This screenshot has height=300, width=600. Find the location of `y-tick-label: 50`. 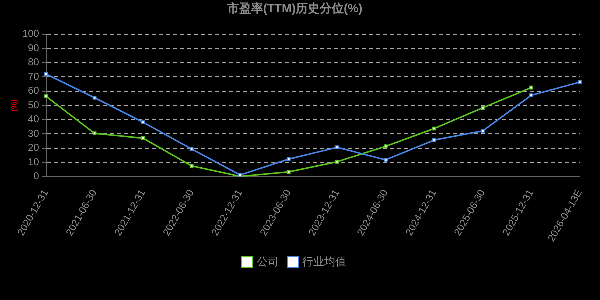

y-tick-label: 50 is located at coordinates (34, 106).